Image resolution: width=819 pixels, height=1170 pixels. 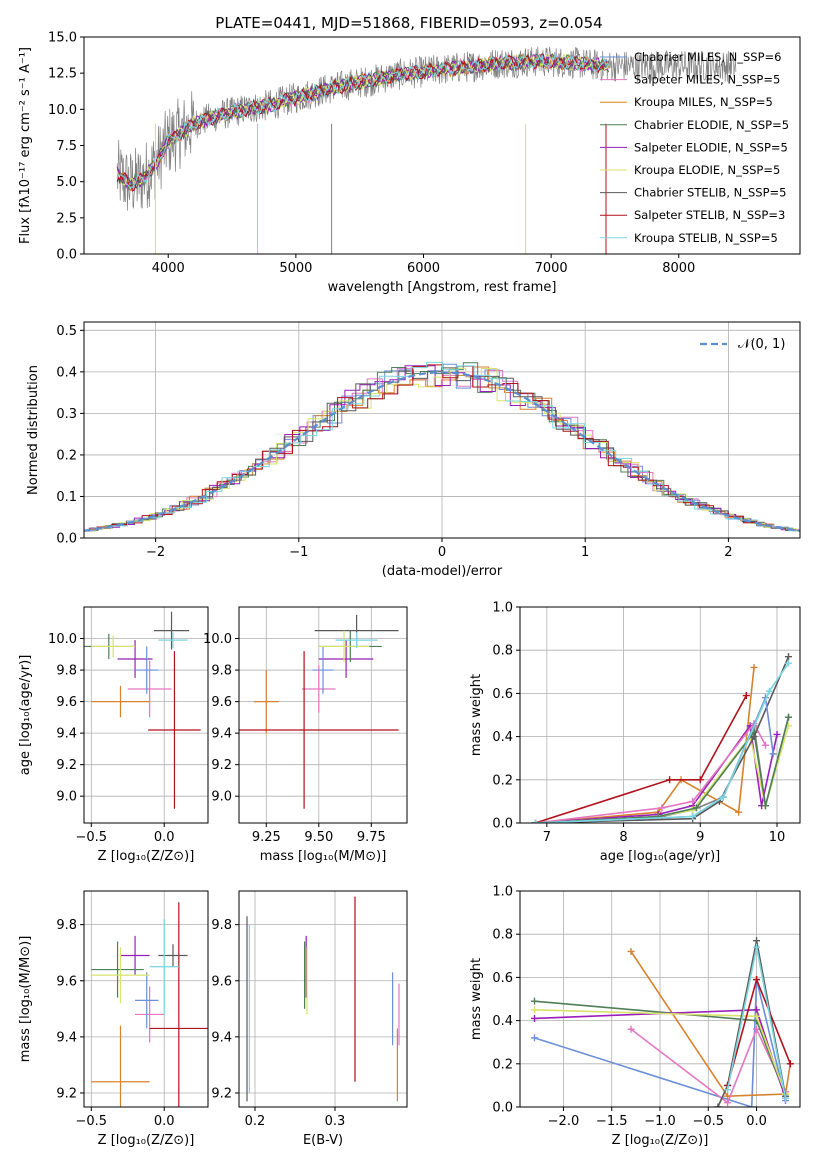 What do you see at coordinates (777, 837) in the screenshot?
I see `x-tick-label: 10` at bounding box center [777, 837].